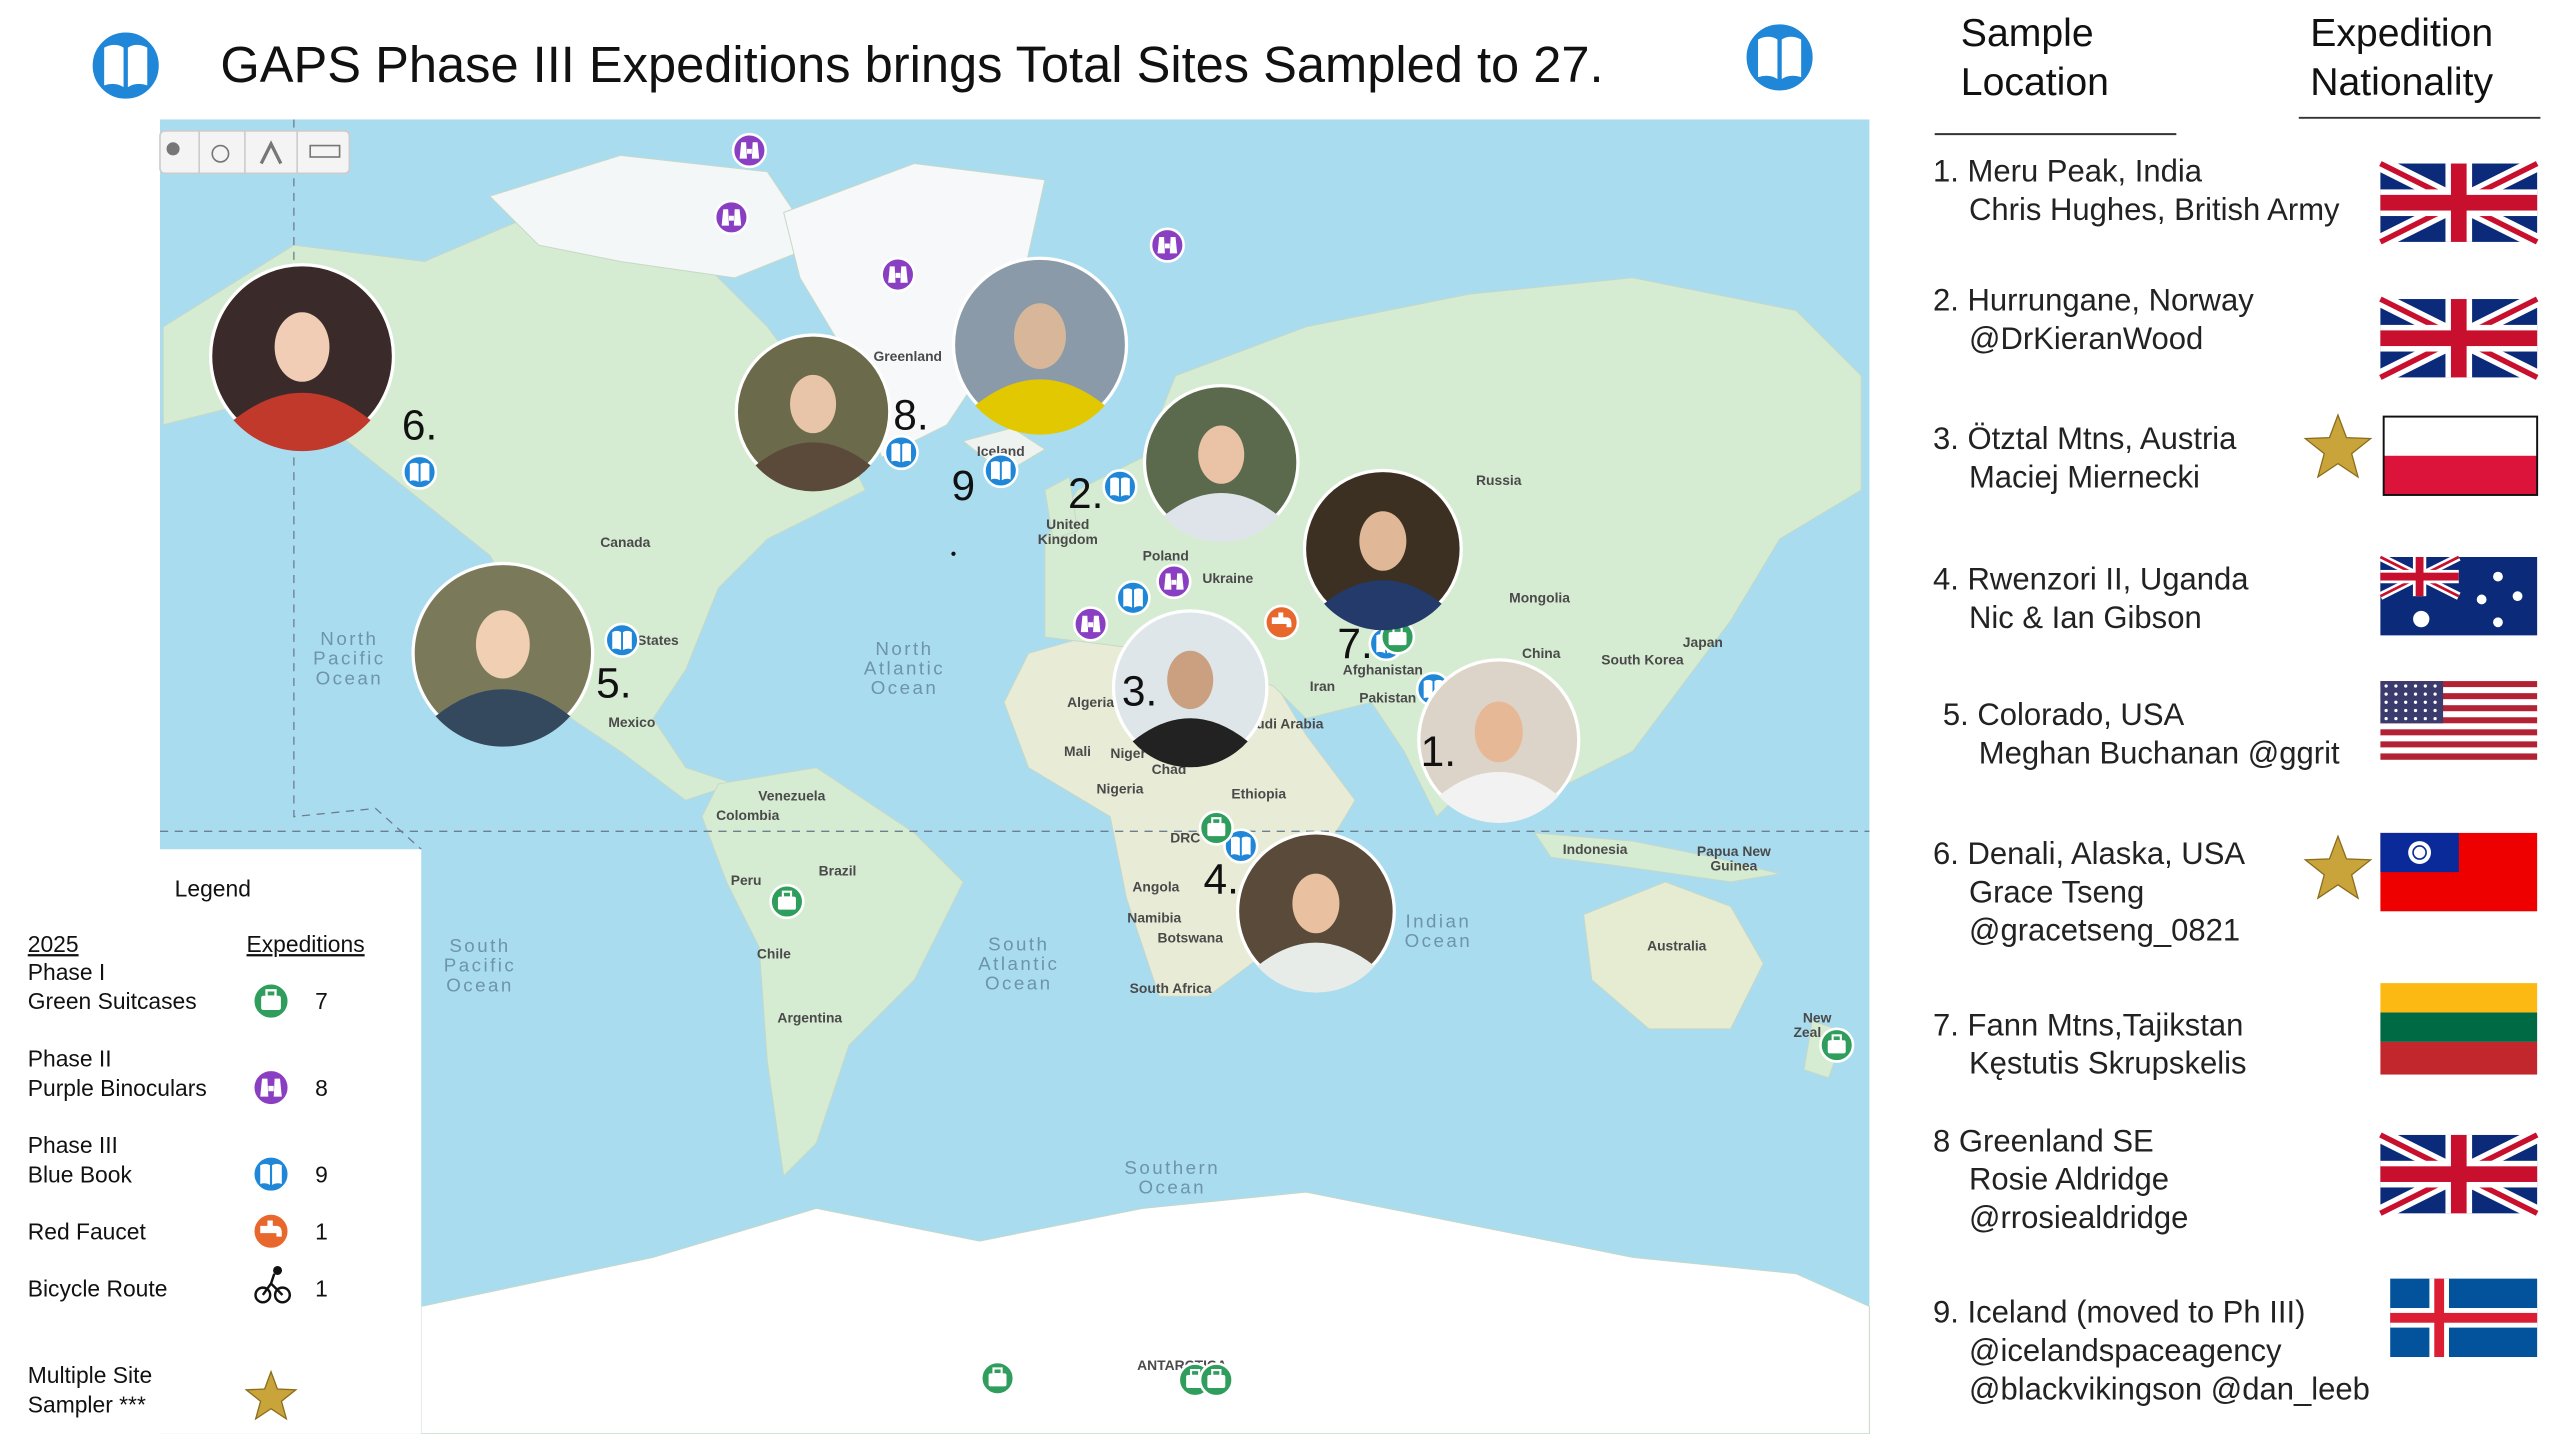  What do you see at coordinates (1221, 454) in the screenshot?
I see `portrait-face` at bounding box center [1221, 454].